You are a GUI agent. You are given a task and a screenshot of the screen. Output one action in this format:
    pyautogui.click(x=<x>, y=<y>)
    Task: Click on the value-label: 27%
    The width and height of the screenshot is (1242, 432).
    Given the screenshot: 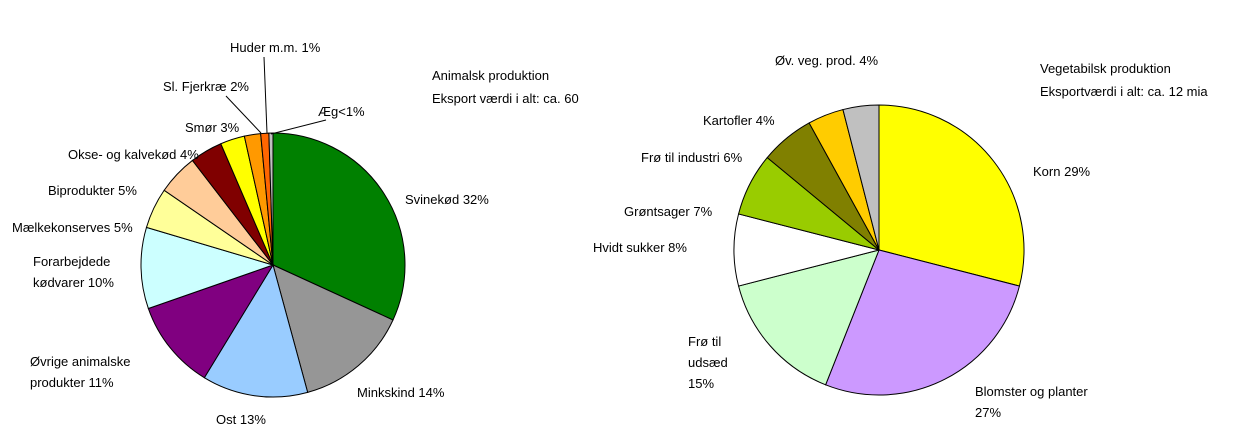 What is the action you would take?
    pyautogui.click(x=988, y=412)
    